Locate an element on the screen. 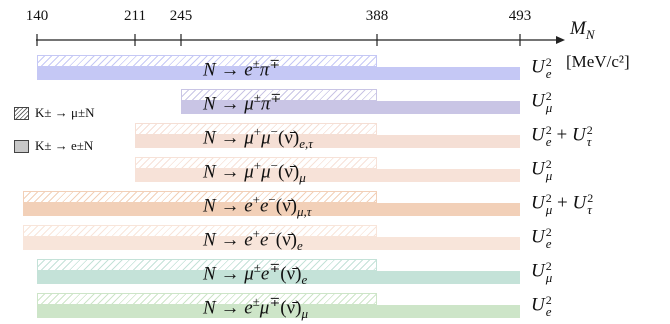  channel-row: N → e±π∓ U 2 e is located at coordinates (335, 69).